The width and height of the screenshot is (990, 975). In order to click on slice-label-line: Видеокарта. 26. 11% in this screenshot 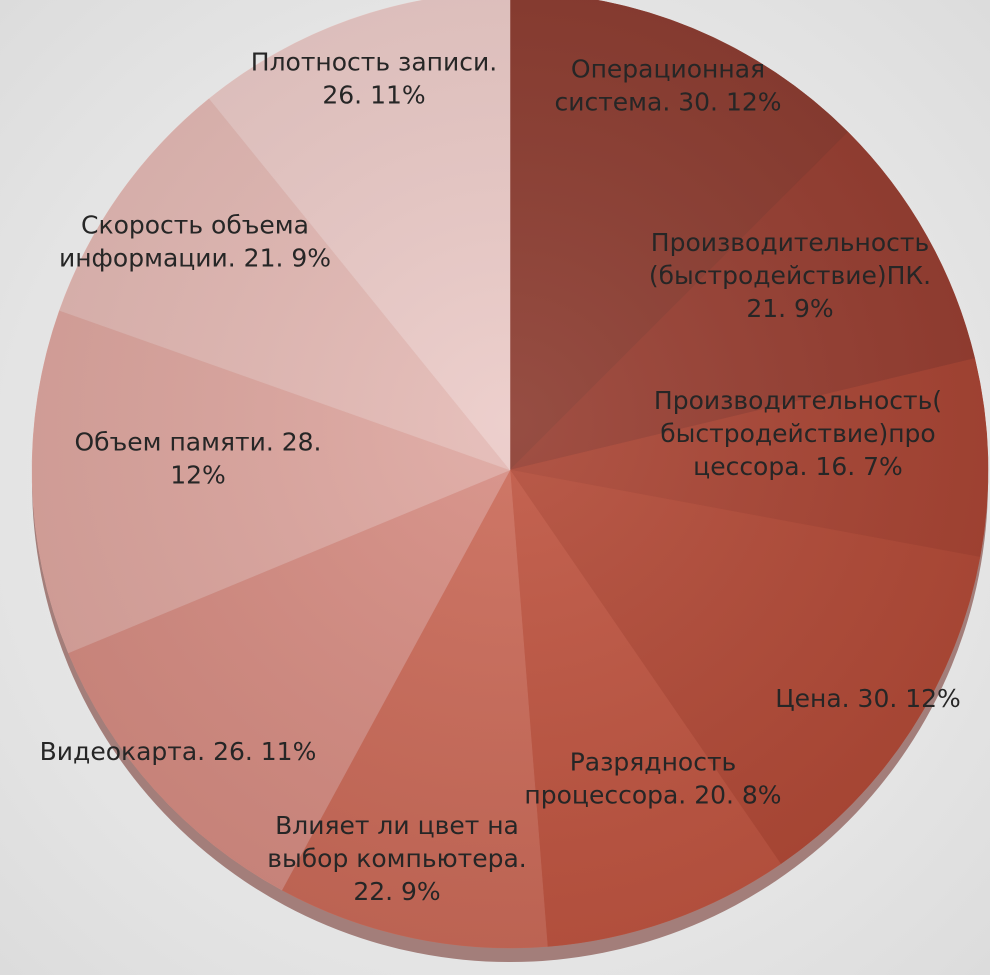, I will do `click(178, 751)`.